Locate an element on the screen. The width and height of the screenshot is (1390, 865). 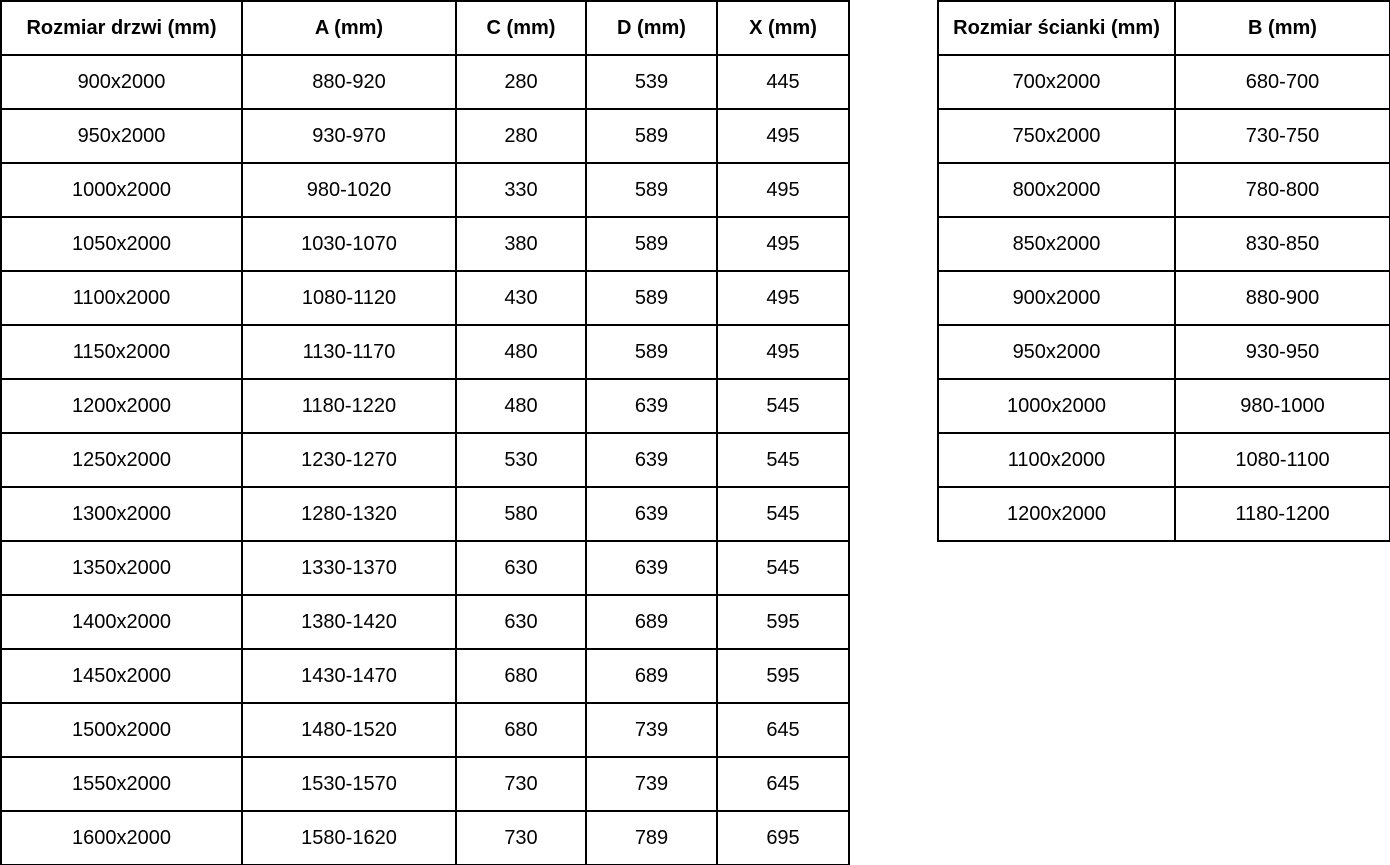
table-row: 1550x2000 1530-1570 730 739 645 is located at coordinates (425, 784).